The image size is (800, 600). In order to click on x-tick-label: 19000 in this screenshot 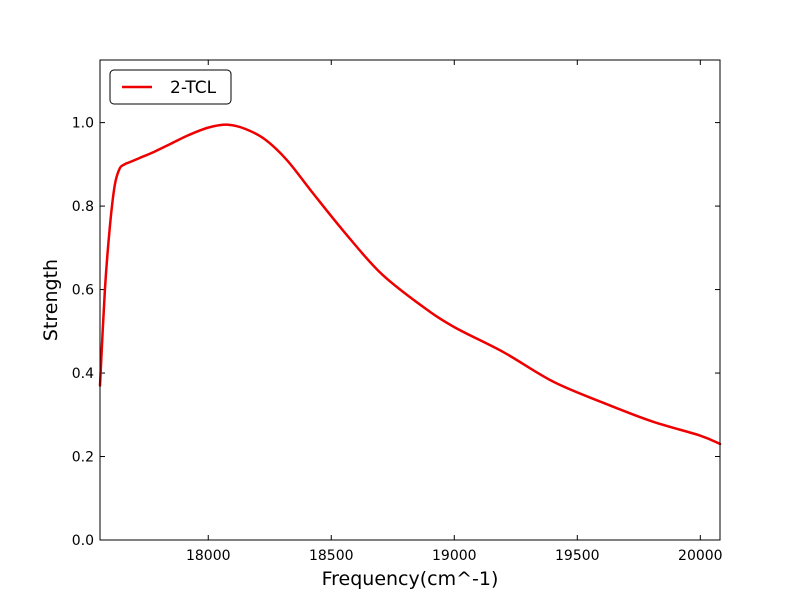, I will do `click(454, 556)`.